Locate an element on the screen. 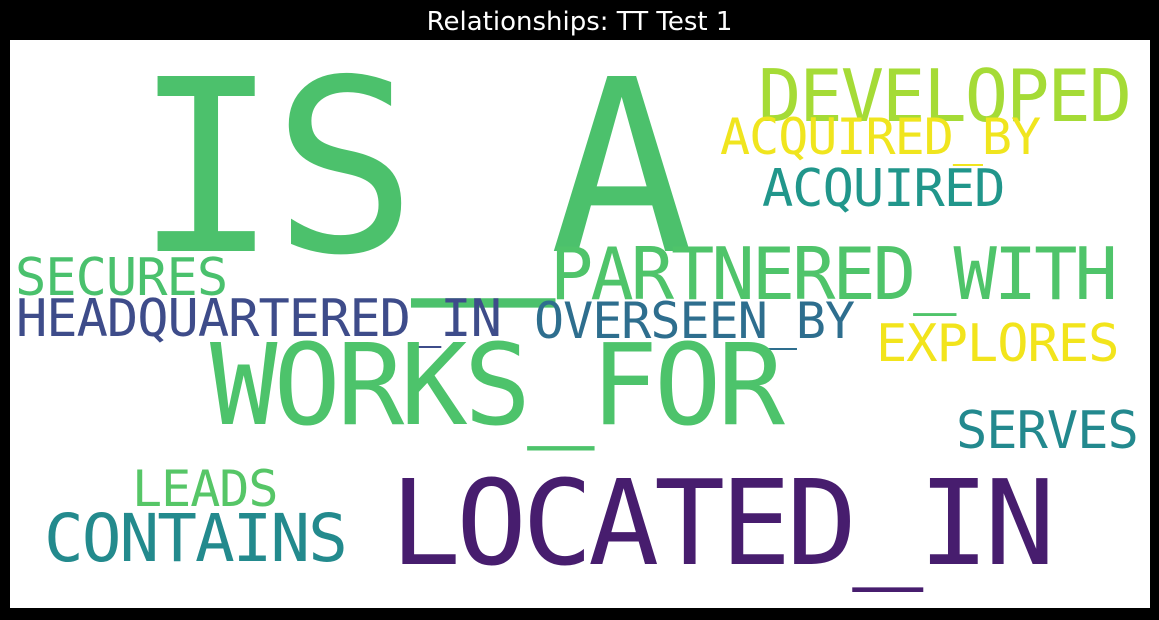  word-secures: SECURES is located at coordinates (121, 278).